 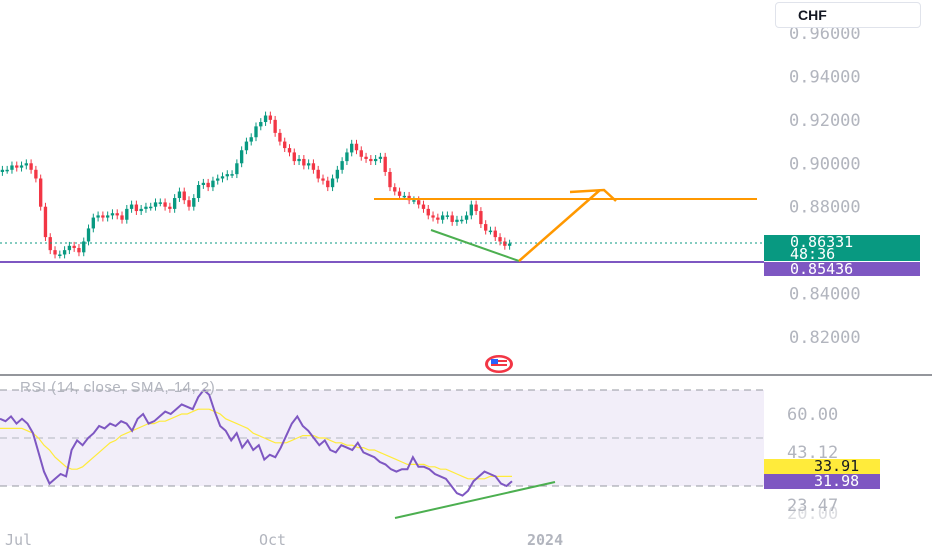 I want to click on currency-selector: CHF, so click(x=848, y=15).